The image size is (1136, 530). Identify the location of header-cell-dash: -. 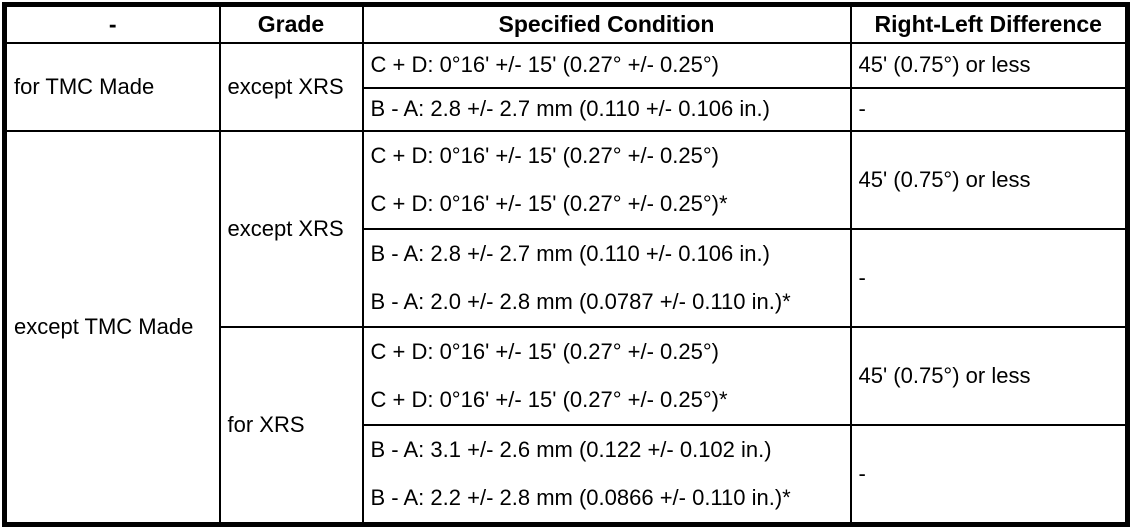
(112, 23).